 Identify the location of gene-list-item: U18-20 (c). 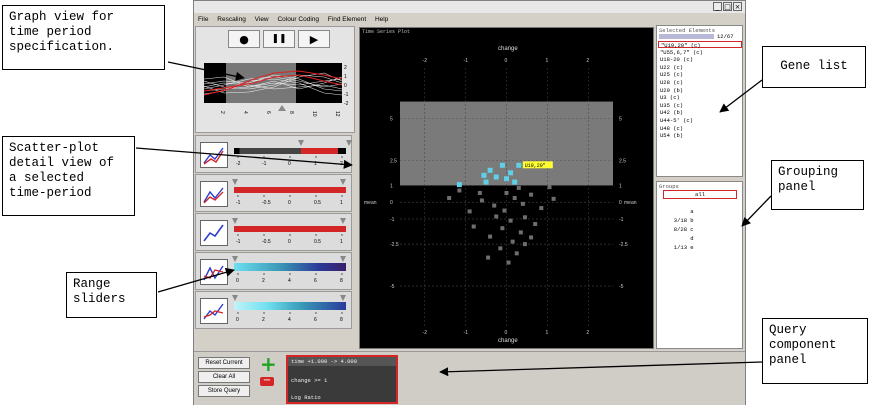
(677, 60).